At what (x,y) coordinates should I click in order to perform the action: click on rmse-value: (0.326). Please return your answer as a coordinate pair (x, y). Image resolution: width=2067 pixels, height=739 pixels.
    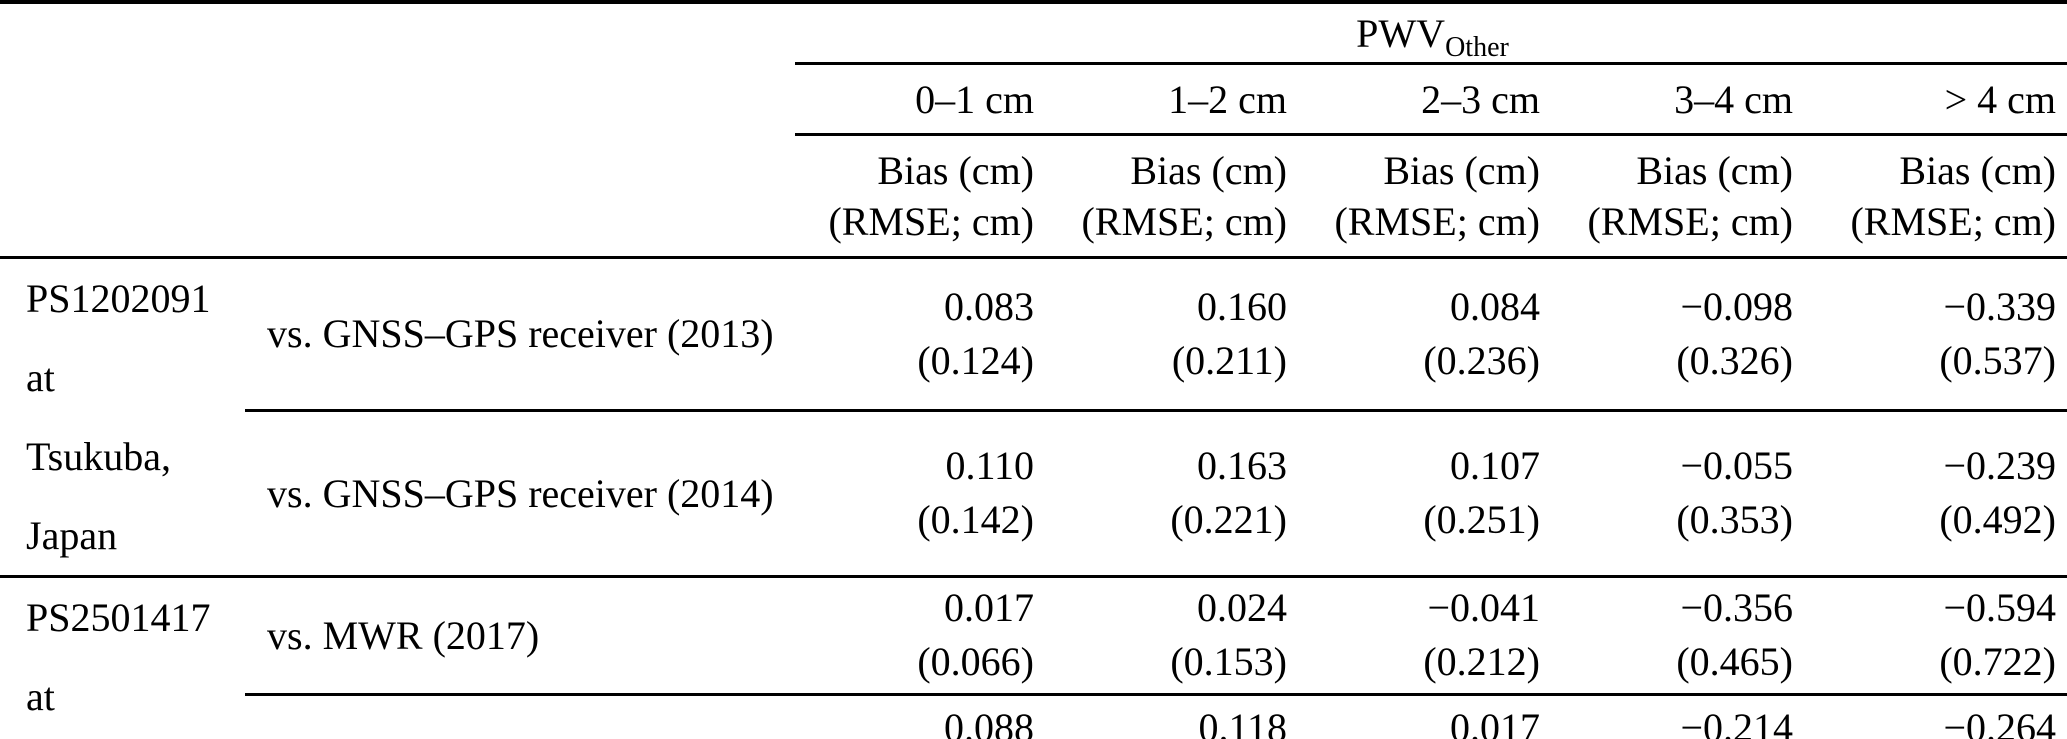
    Looking at the image, I should click on (1734, 360).